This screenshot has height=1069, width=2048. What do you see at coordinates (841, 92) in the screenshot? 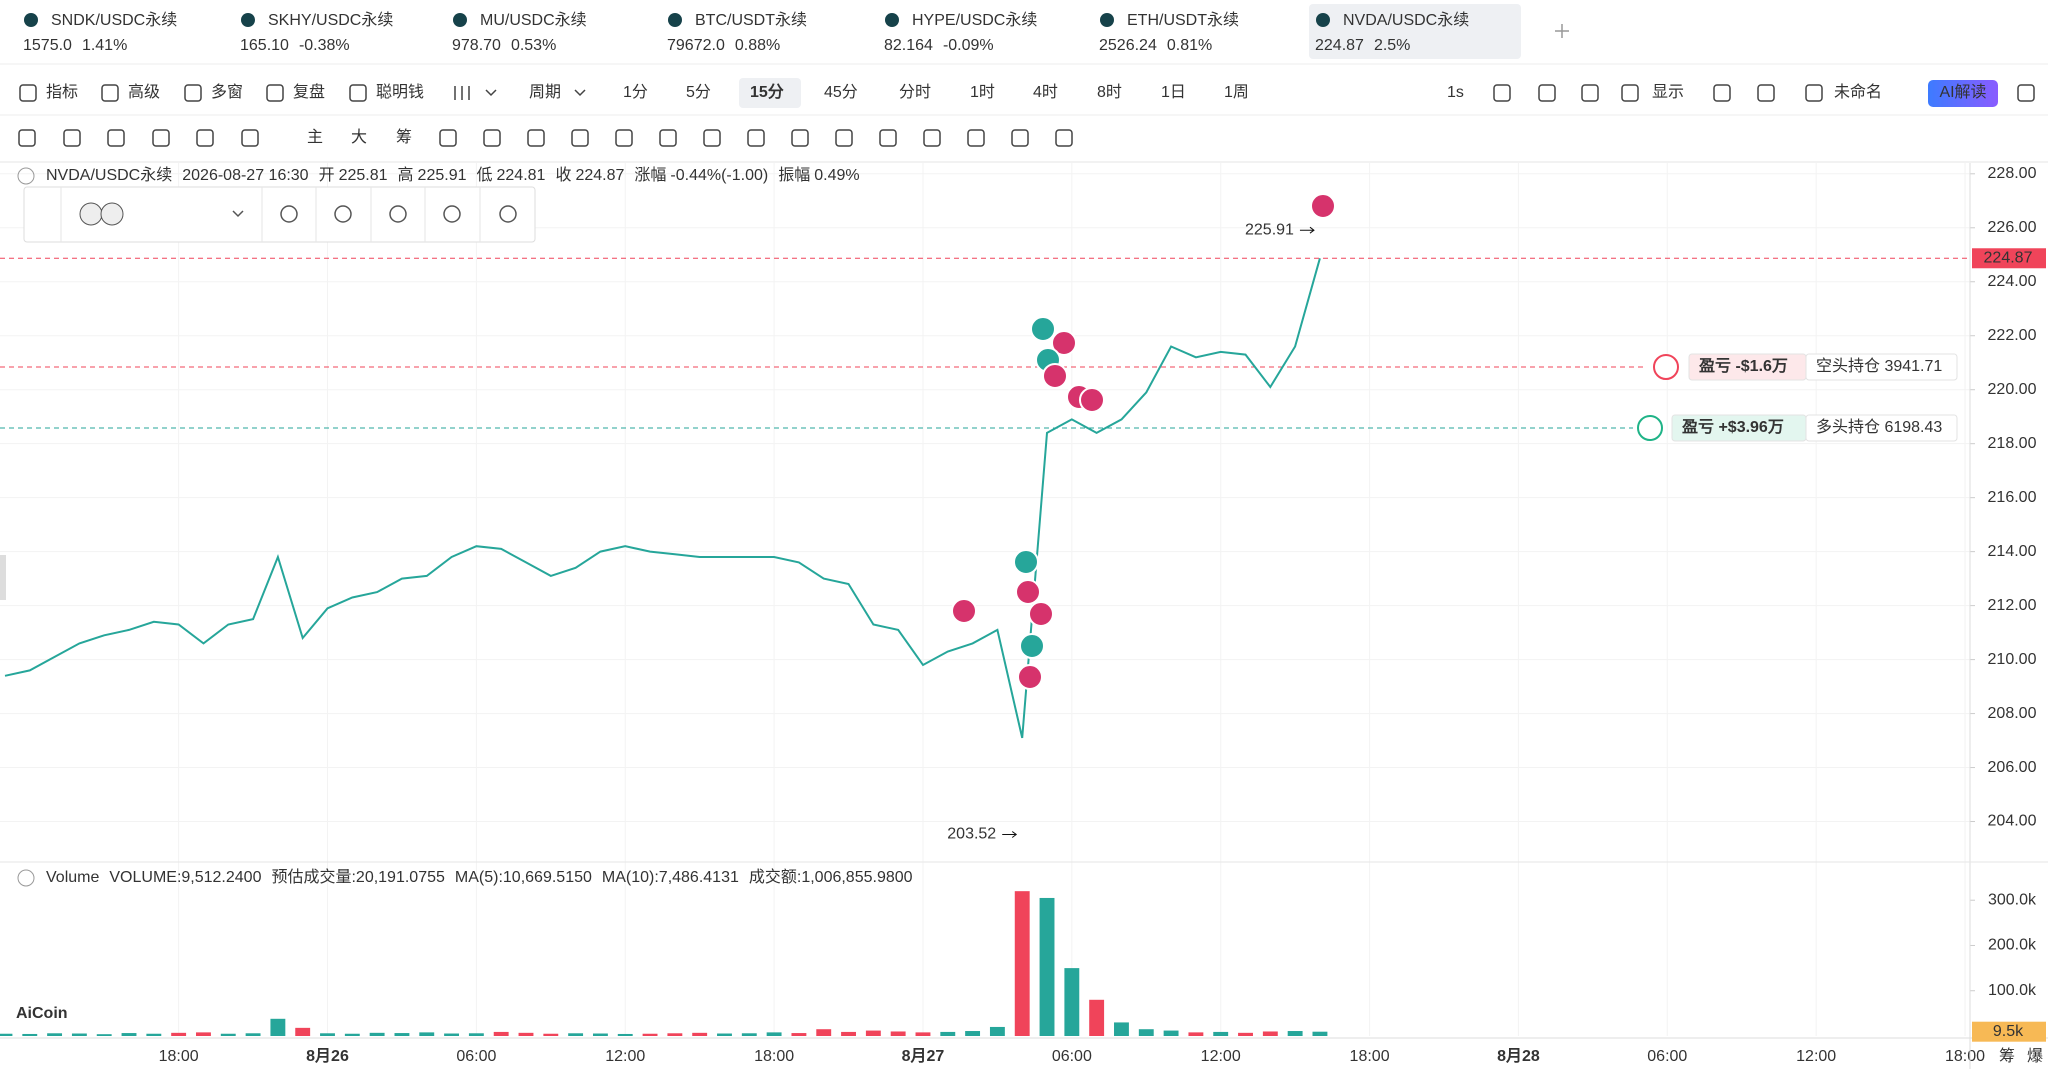
I see `period-button: 45分` at bounding box center [841, 92].